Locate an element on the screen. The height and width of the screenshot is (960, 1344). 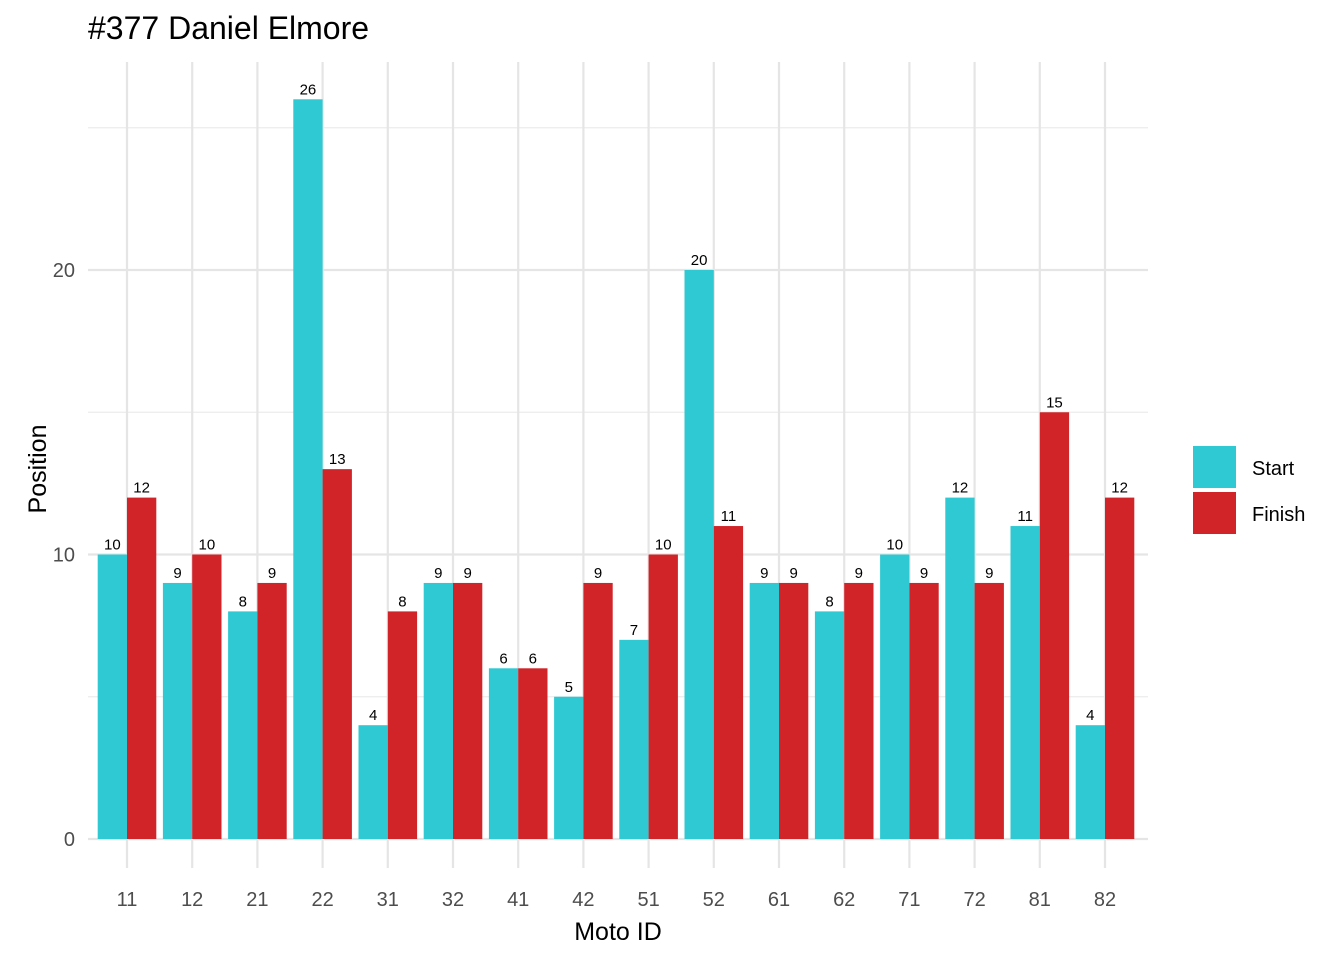
y-axis-ticks: 0 10 20 is located at coordinates (64, 555).